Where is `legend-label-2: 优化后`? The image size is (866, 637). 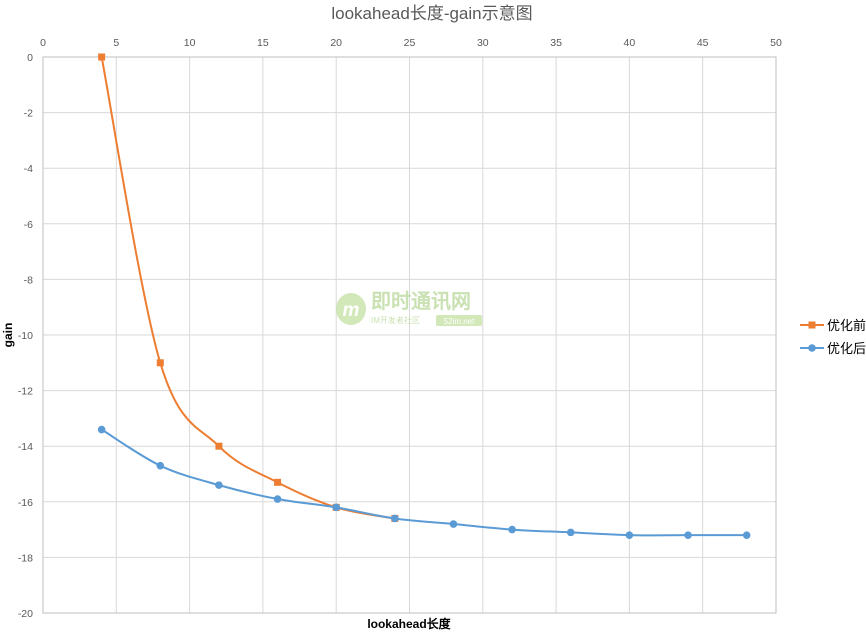 legend-label-2: 优化后 is located at coordinates (846, 348).